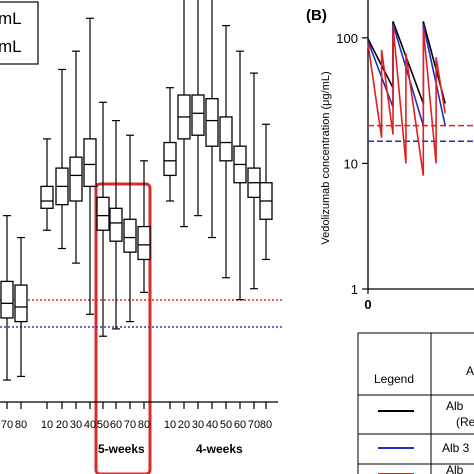 The height and width of the screenshot is (474, 474). I want to click on group-label-5-weeks: 5-weeks, so click(121, 449).